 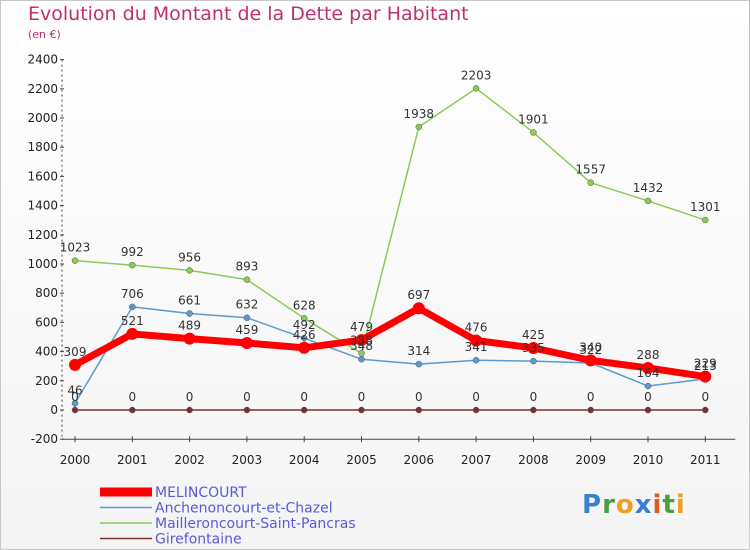 What do you see at coordinates (533, 460) in the screenshot?
I see `x-tick-label: 2008` at bounding box center [533, 460].